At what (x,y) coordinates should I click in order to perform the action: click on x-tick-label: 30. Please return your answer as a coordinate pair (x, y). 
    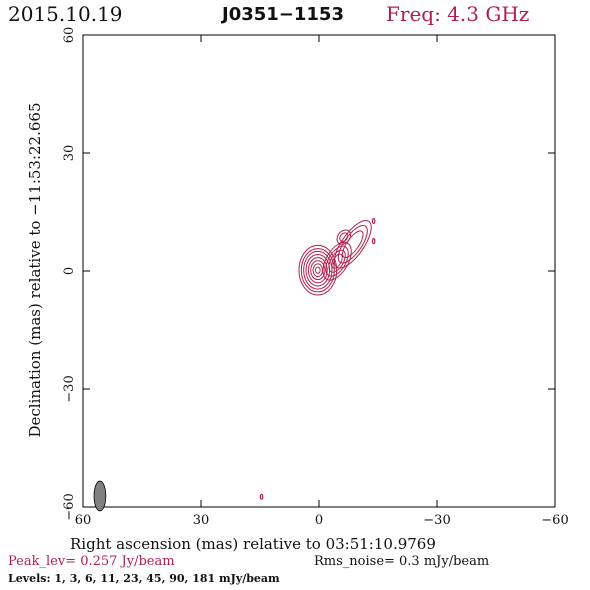
    Looking at the image, I should click on (201, 520).